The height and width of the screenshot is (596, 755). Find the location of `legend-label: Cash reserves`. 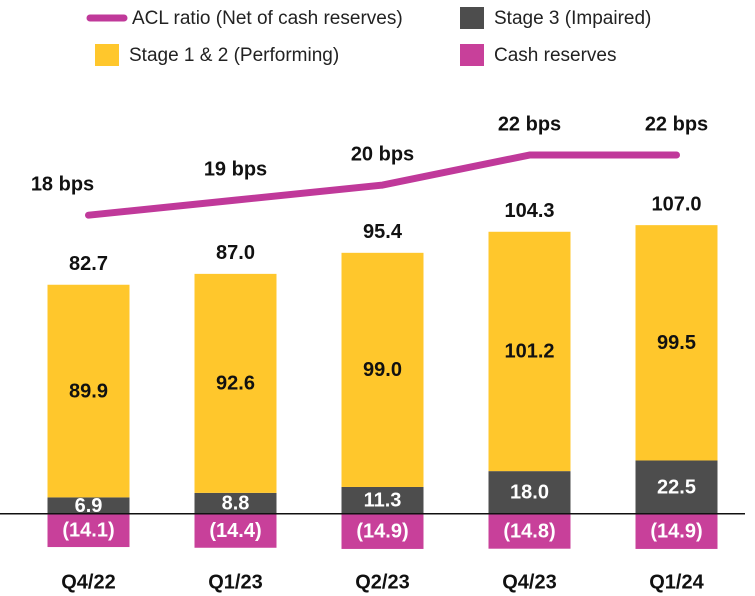

legend-label: Cash reserves is located at coordinates (555, 55).